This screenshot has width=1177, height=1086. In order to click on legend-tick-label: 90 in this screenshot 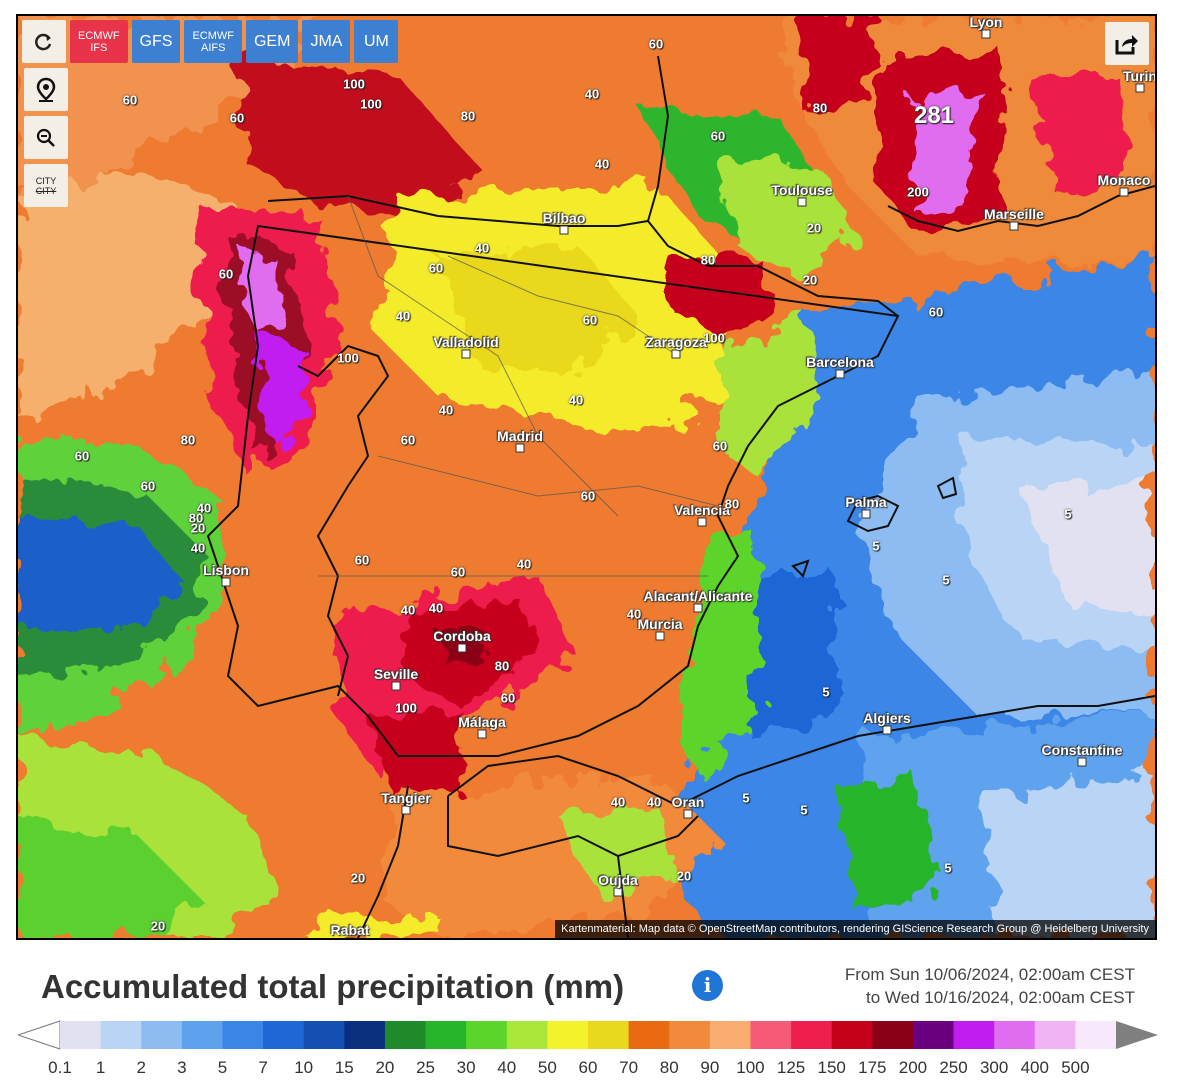, I will do `click(710, 1067)`.